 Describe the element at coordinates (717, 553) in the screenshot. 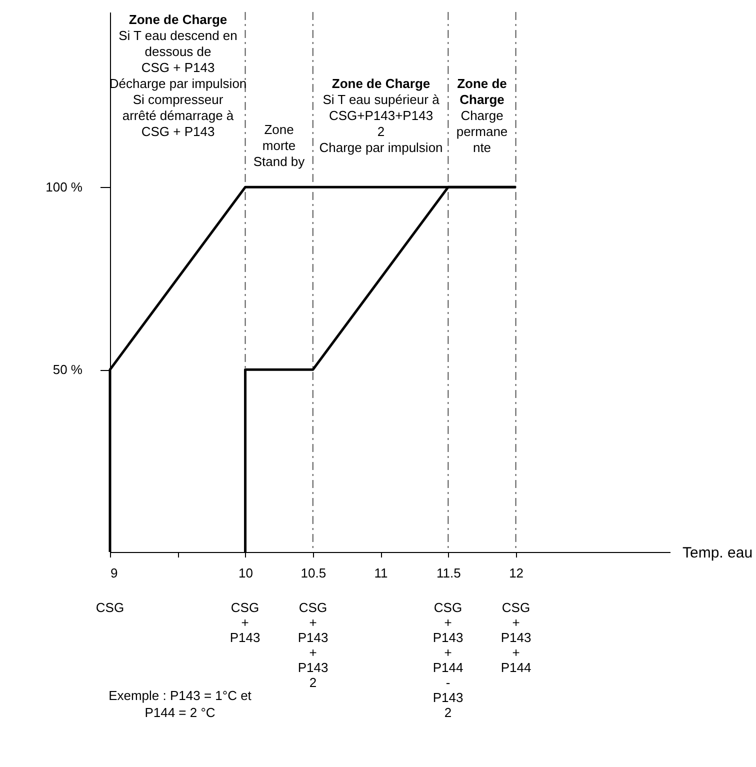

I see `x-axis-title: Temp. eau` at that location.